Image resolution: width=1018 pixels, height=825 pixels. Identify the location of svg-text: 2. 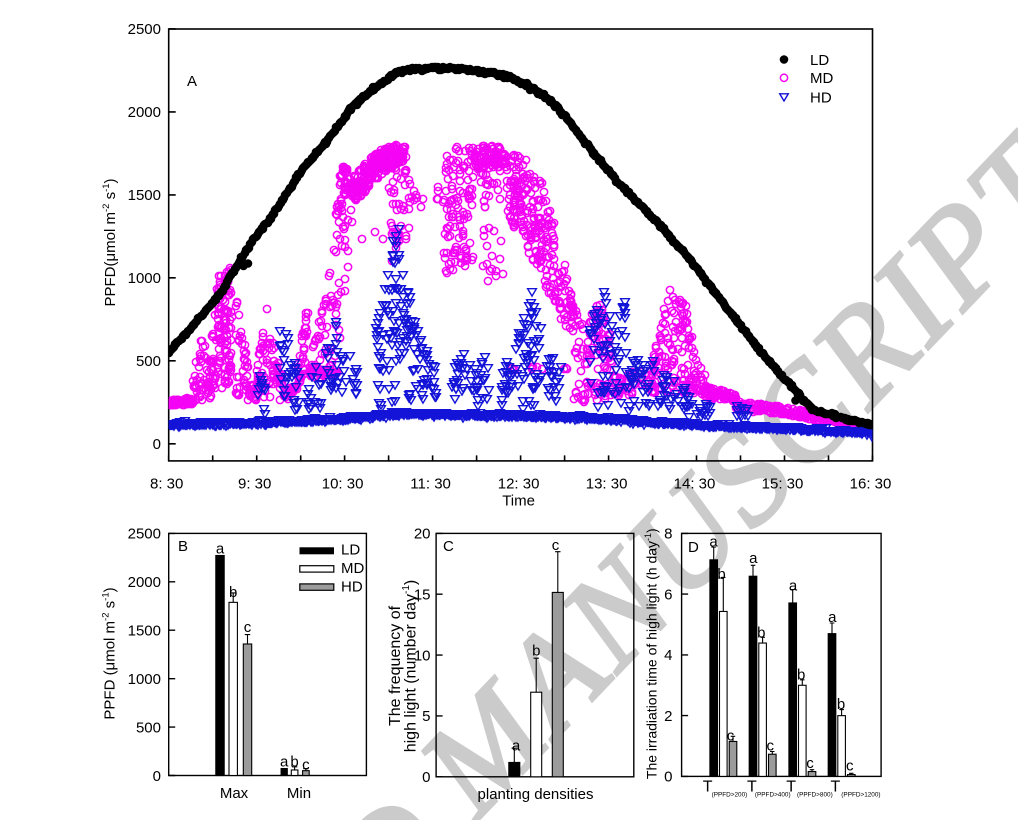
(668, 716).